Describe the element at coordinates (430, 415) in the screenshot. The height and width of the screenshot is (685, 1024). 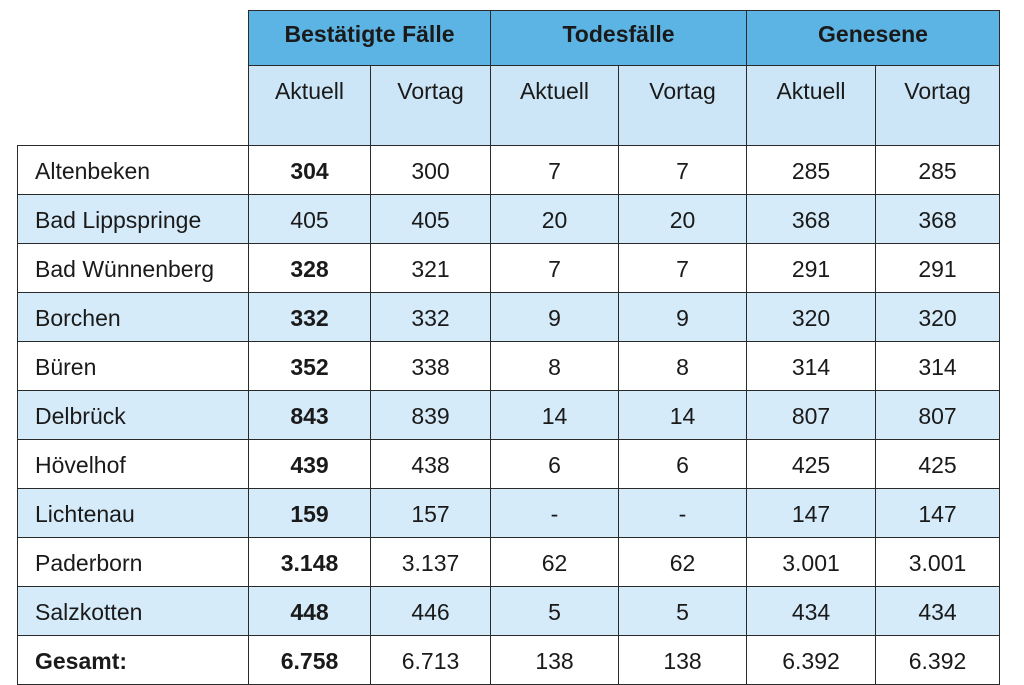
I see `cell: 839` at that location.